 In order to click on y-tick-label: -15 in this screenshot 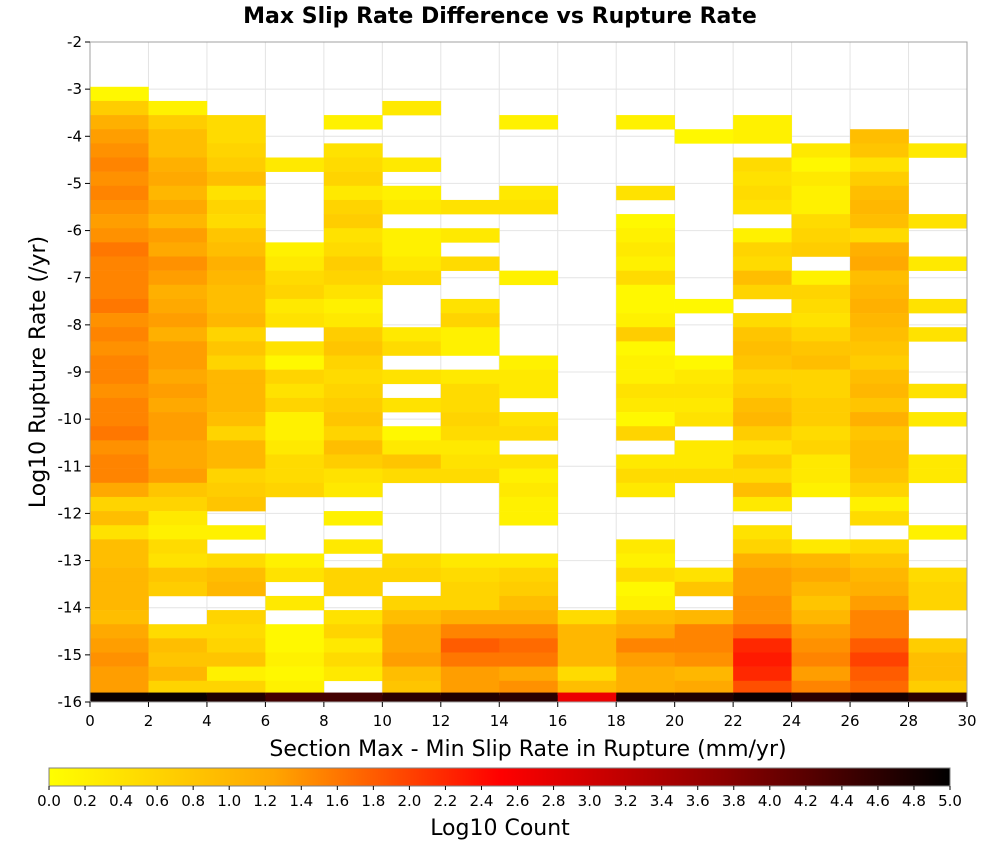, I will do `click(70, 655)`.